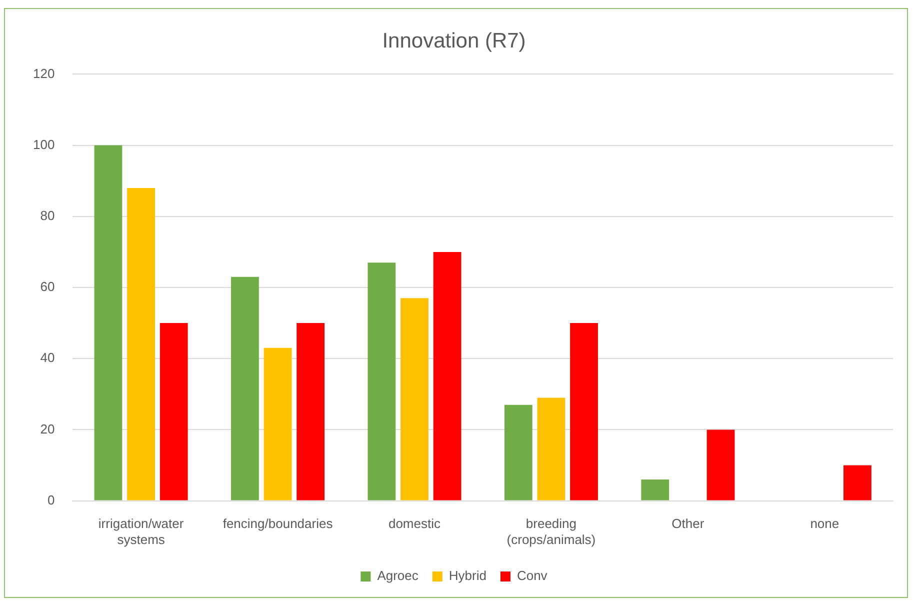 The width and height of the screenshot is (914, 603). Describe the element at coordinates (43, 144) in the screenshot. I see `y-tick-label: 100` at that location.